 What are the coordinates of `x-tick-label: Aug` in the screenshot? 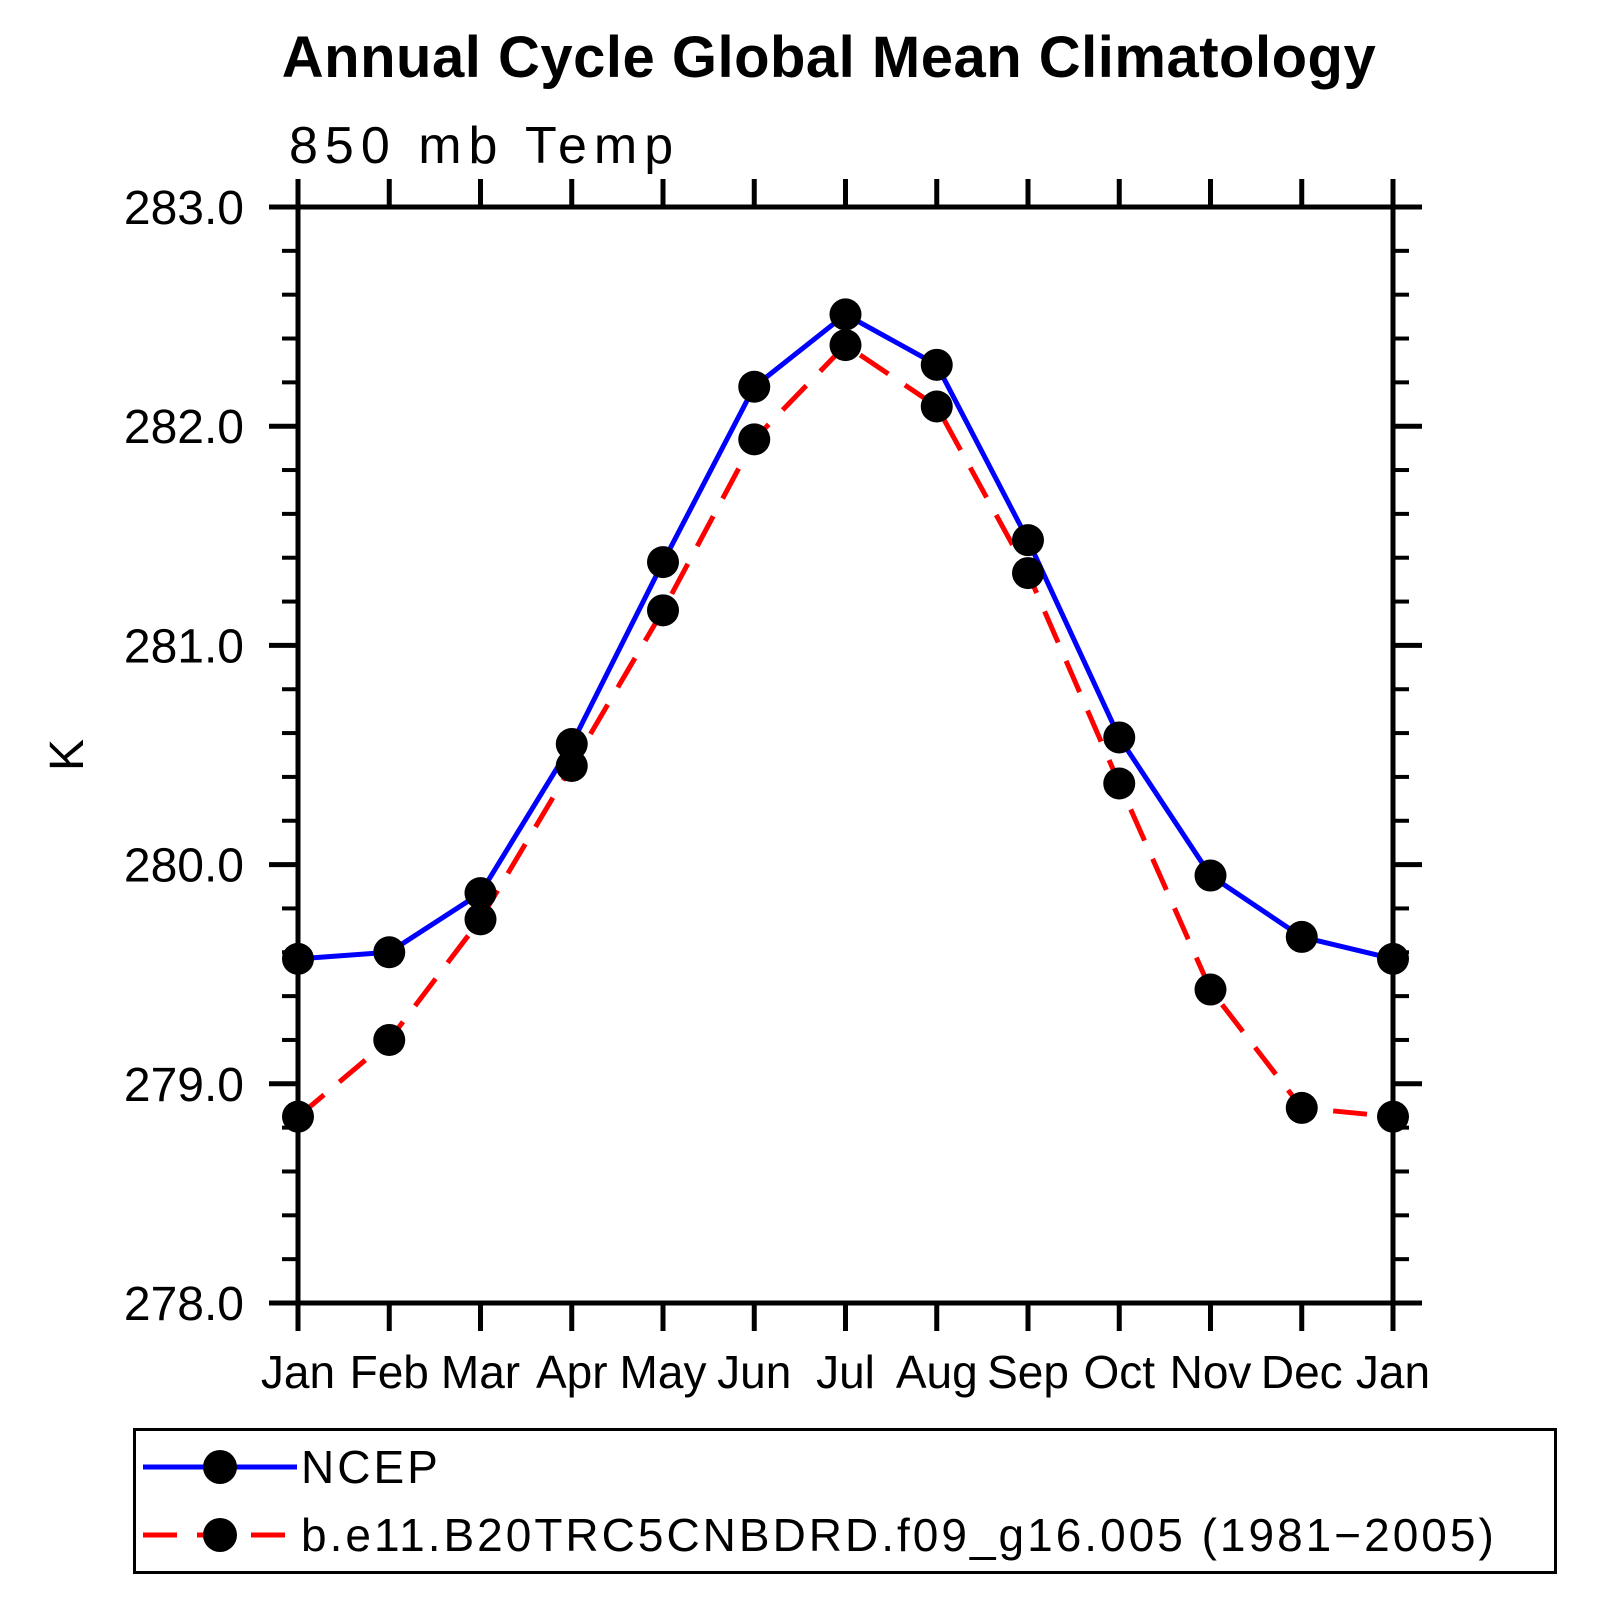 It's located at (937, 1372).